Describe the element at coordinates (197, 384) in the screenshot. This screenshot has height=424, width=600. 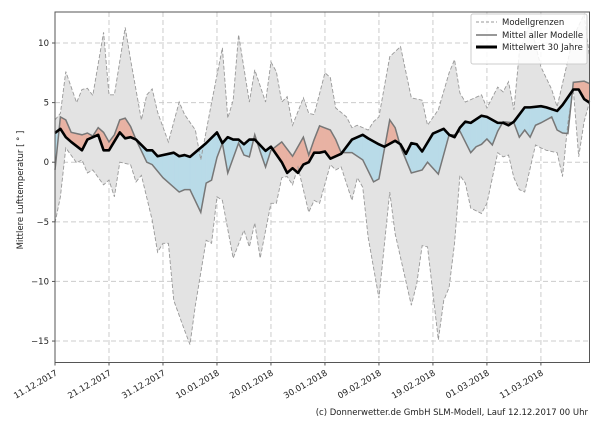
I see `x-tick-label: 10.01.2018` at that location.